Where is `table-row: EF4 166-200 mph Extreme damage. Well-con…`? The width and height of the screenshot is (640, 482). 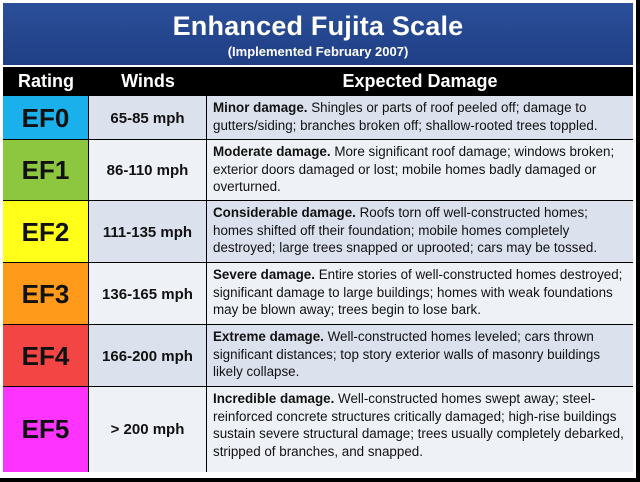
table-row: EF4 166-200 mph Extreme damage. Well-con… is located at coordinates (318, 355).